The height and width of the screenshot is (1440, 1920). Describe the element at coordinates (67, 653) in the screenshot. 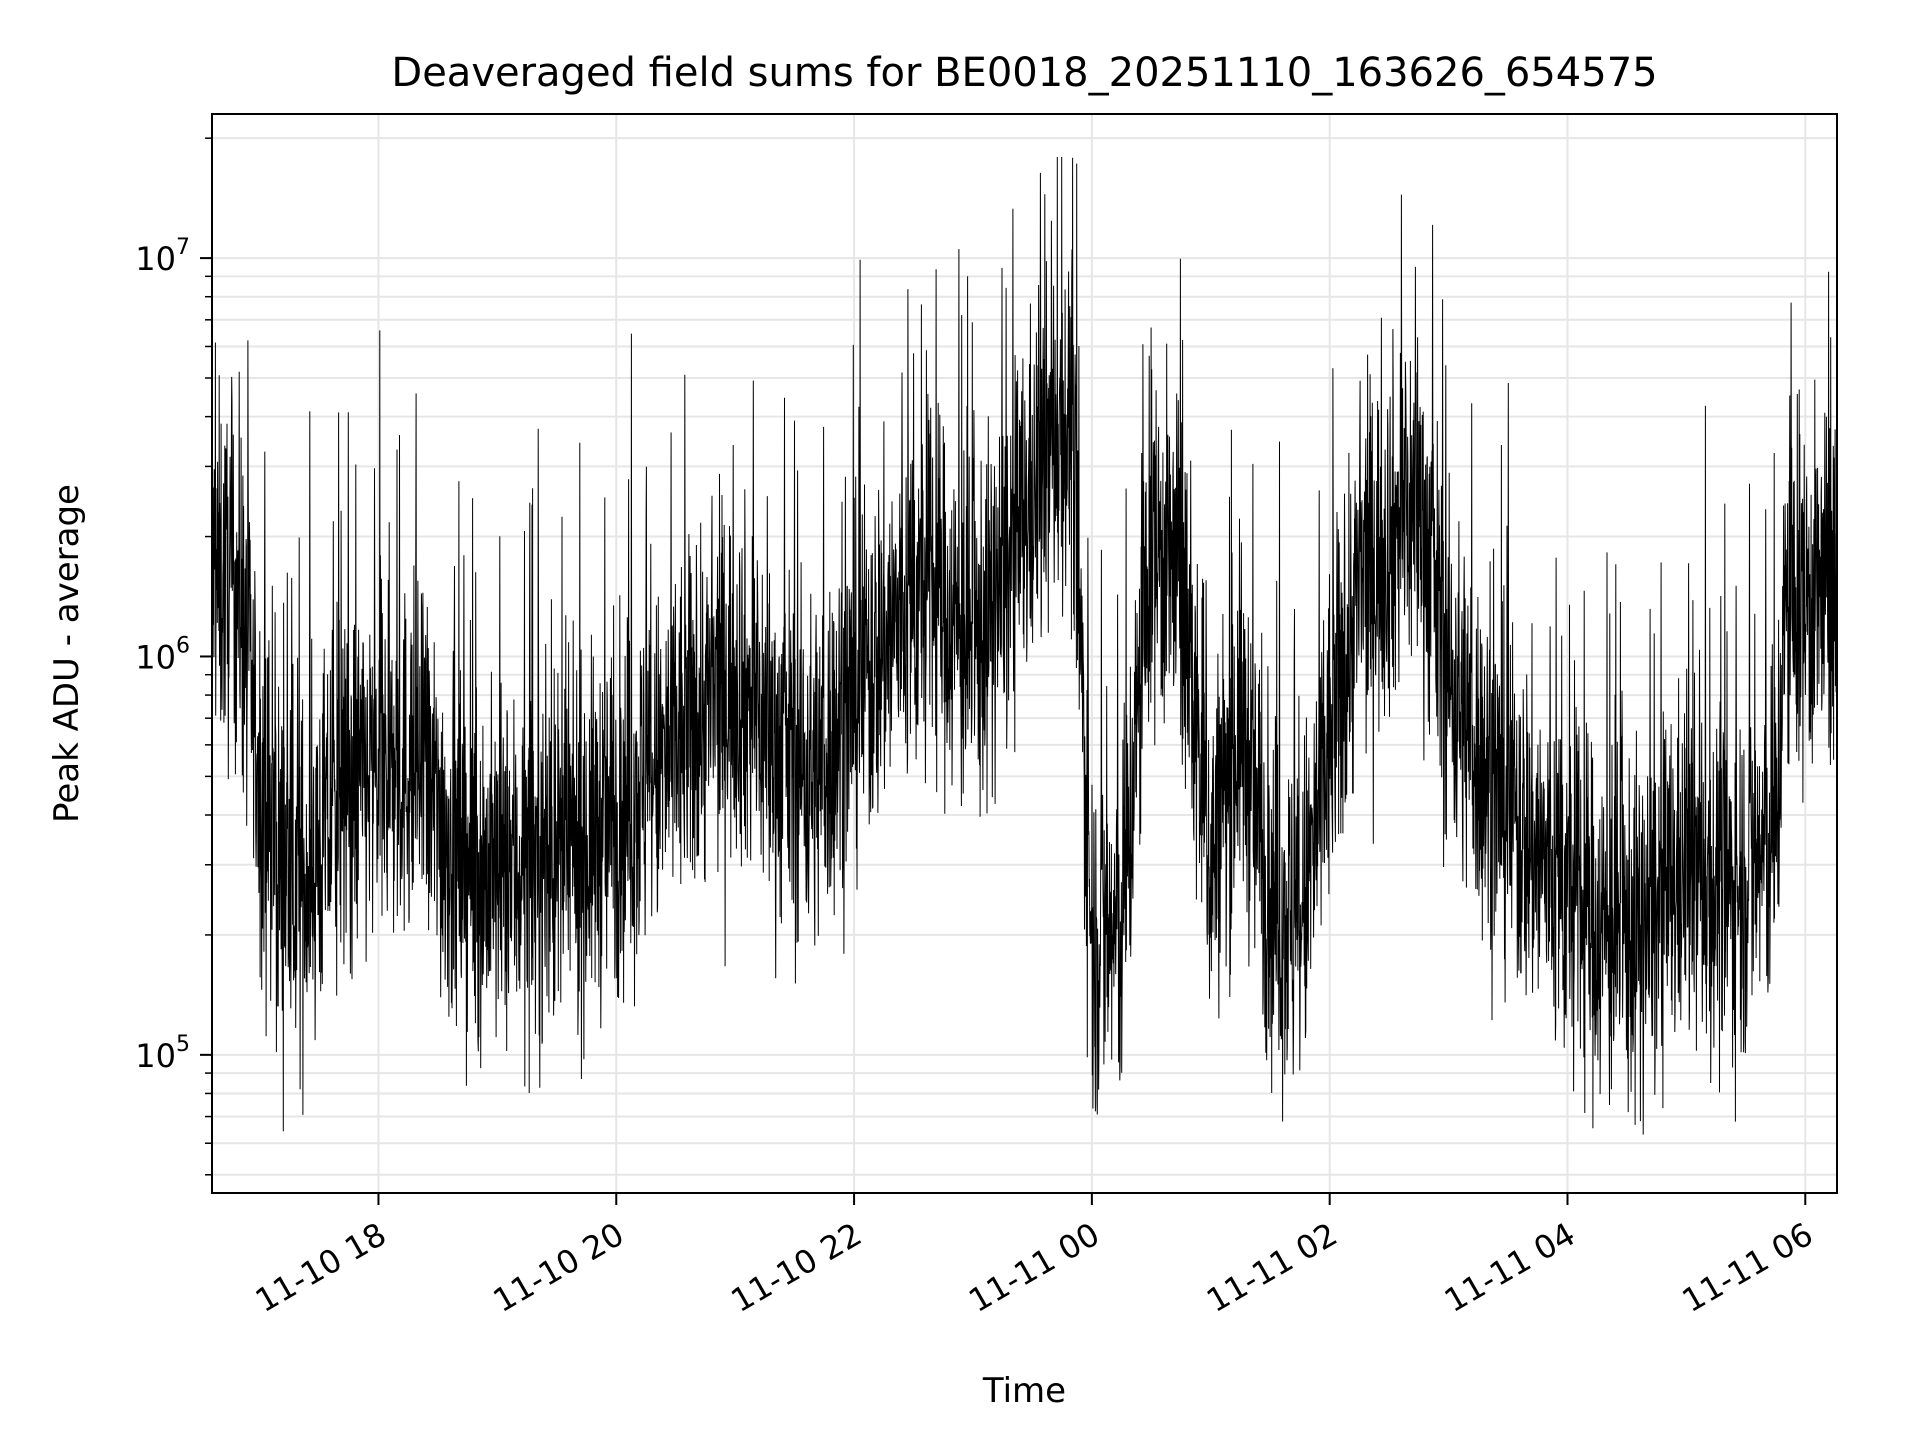

I see `y-axis-label: Peak ADU - average` at that location.